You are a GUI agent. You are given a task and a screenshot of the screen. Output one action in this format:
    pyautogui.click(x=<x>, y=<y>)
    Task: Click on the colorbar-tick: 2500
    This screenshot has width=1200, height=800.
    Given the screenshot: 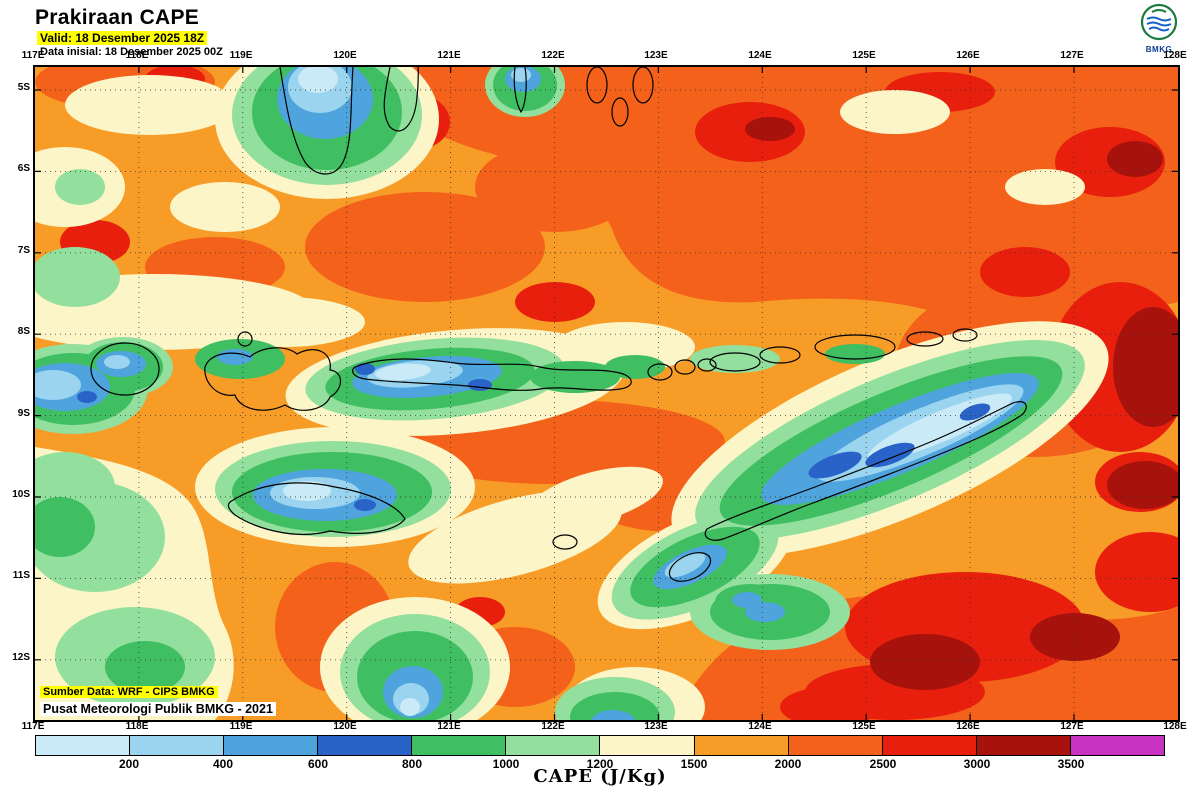 What is the action you would take?
    pyautogui.click(x=883, y=764)
    